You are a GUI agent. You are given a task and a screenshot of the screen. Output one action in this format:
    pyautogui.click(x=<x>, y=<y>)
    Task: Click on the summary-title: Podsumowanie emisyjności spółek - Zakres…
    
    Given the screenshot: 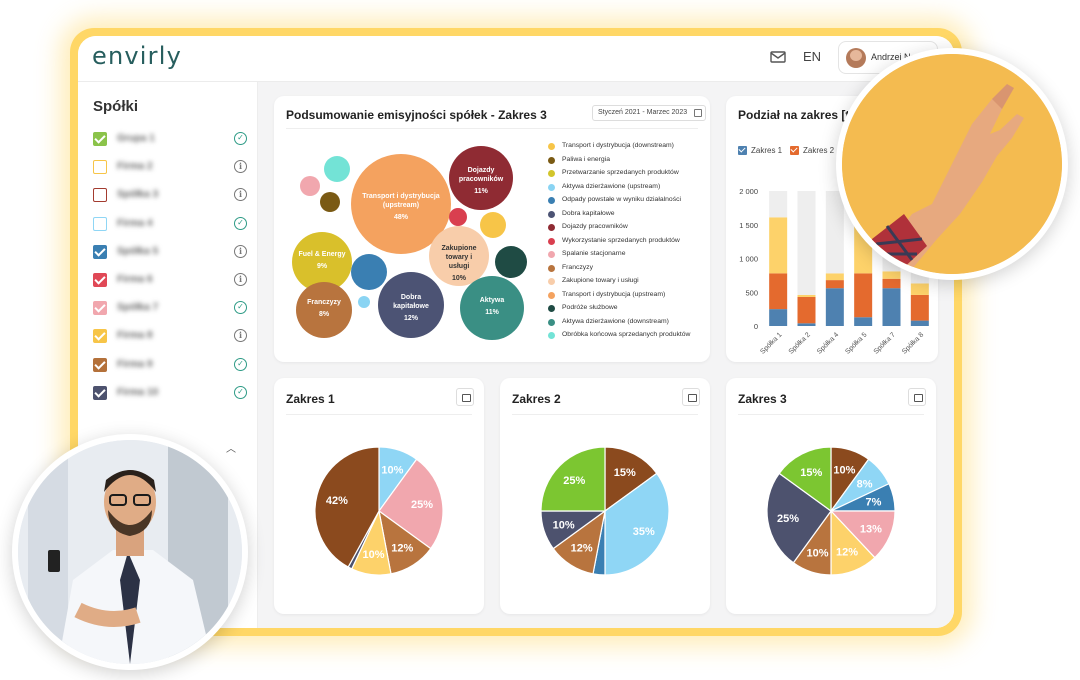 What is the action you would take?
    pyautogui.click(x=416, y=115)
    